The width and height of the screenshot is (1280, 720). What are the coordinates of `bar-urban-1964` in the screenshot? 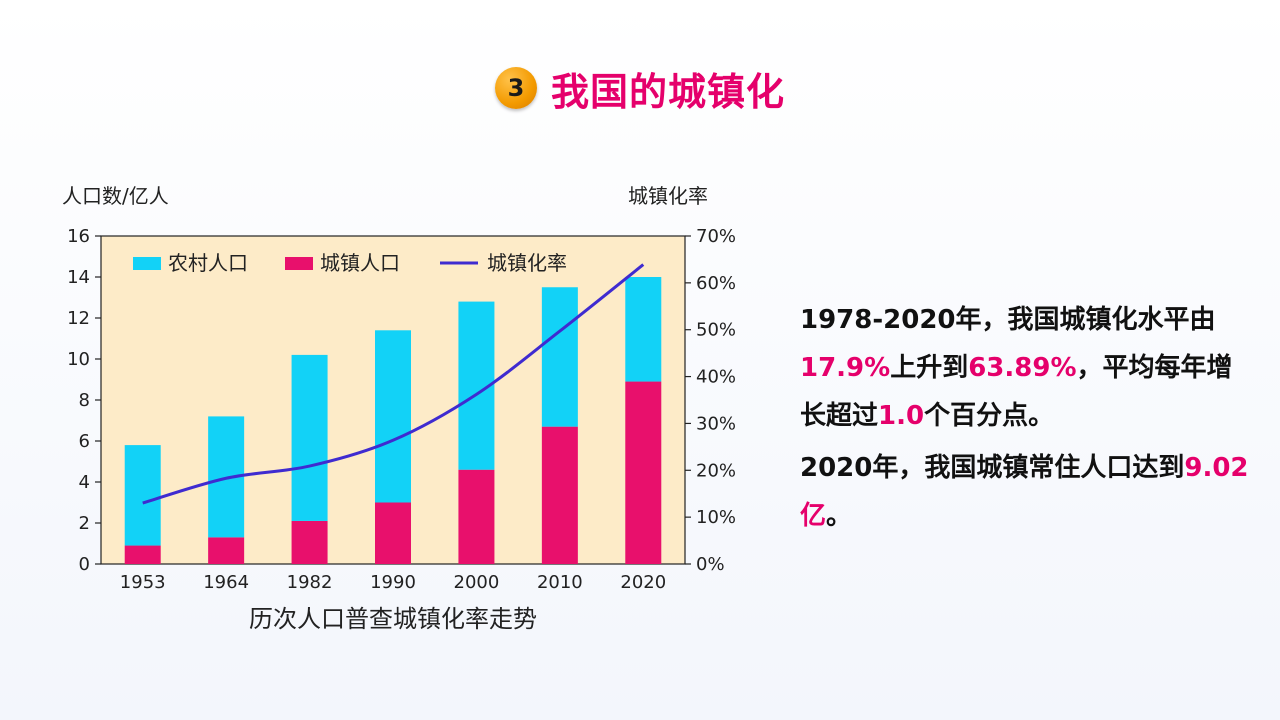 It's located at (226, 550).